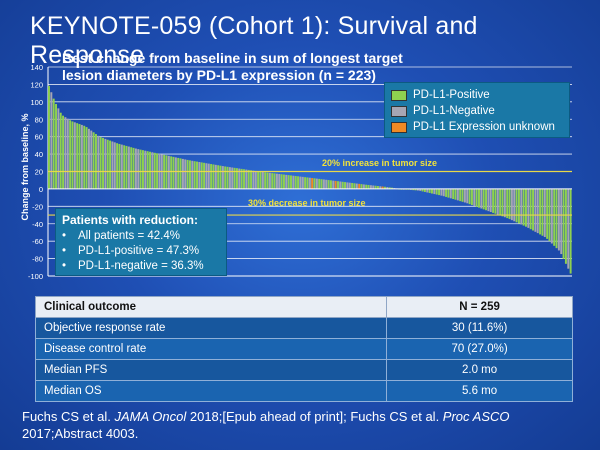 The height and width of the screenshot is (450, 600). I want to click on y-tick-label: -60, so click(37, 241).